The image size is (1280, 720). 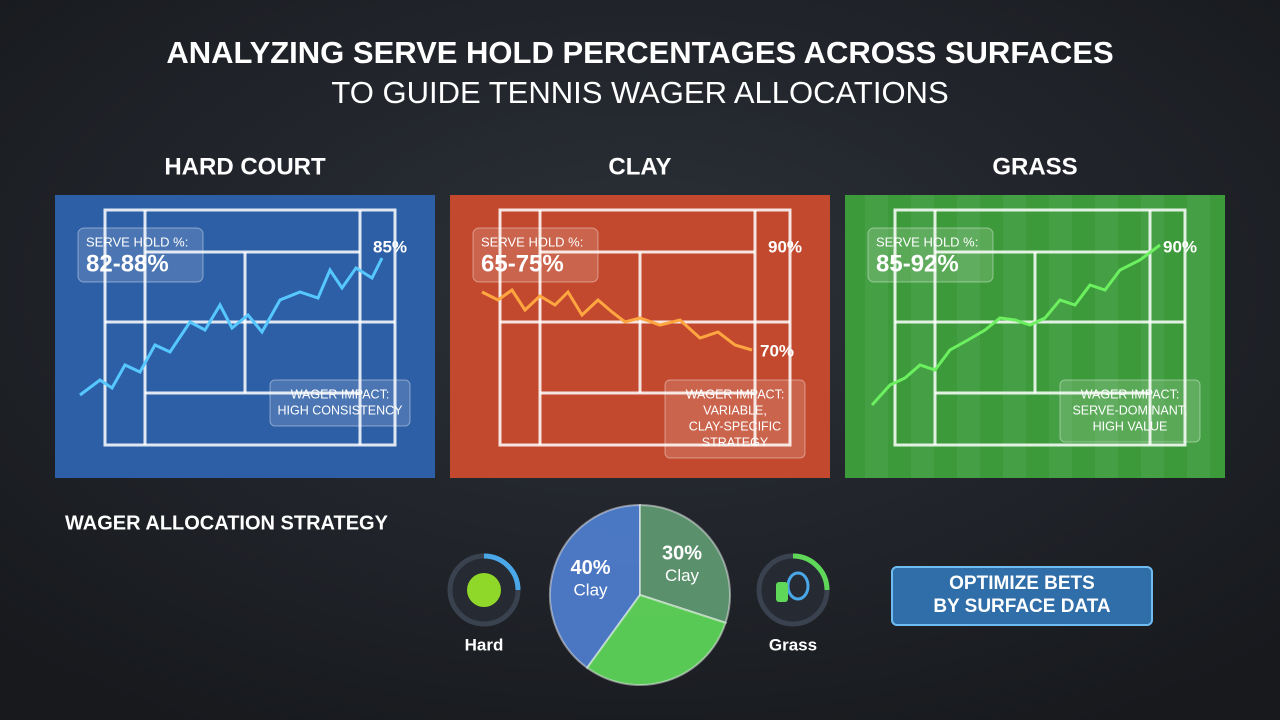 What do you see at coordinates (1034, 166) in the screenshot?
I see `panel-heading: GRASS` at bounding box center [1034, 166].